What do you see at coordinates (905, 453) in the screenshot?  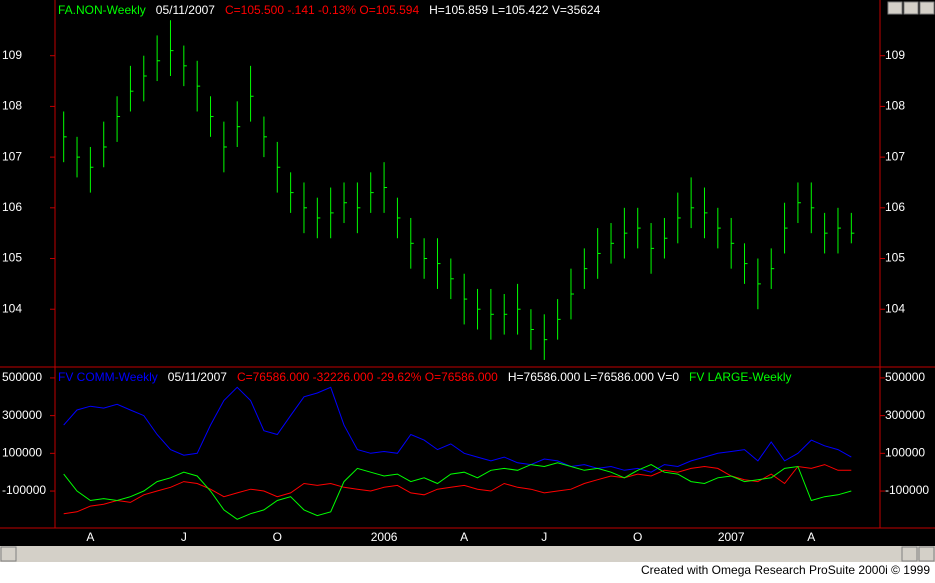 I see `y-tick-label-right: 100000` at bounding box center [905, 453].